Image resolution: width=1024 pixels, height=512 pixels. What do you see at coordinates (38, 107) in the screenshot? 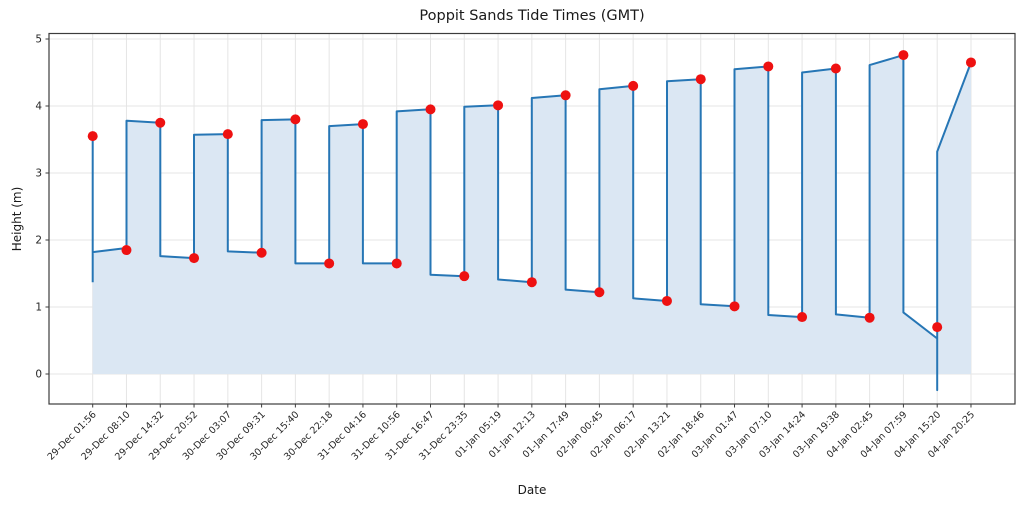
I see `y-tick-label: 4` at bounding box center [38, 107].